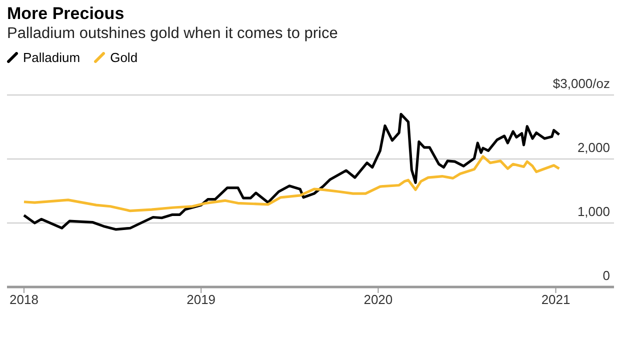 The height and width of the screenshot is (343, 623). I want to click on x-tick-label: 2018, so click(24, 300).